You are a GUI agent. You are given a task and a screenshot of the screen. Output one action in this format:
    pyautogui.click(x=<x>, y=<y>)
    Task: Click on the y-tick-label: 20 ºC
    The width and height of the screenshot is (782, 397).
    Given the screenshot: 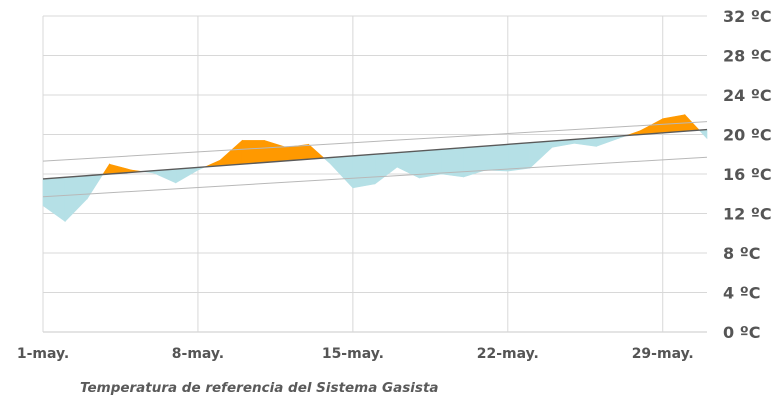 What is the action you would take?
    pyautogui.click(x=747, y=135)
    